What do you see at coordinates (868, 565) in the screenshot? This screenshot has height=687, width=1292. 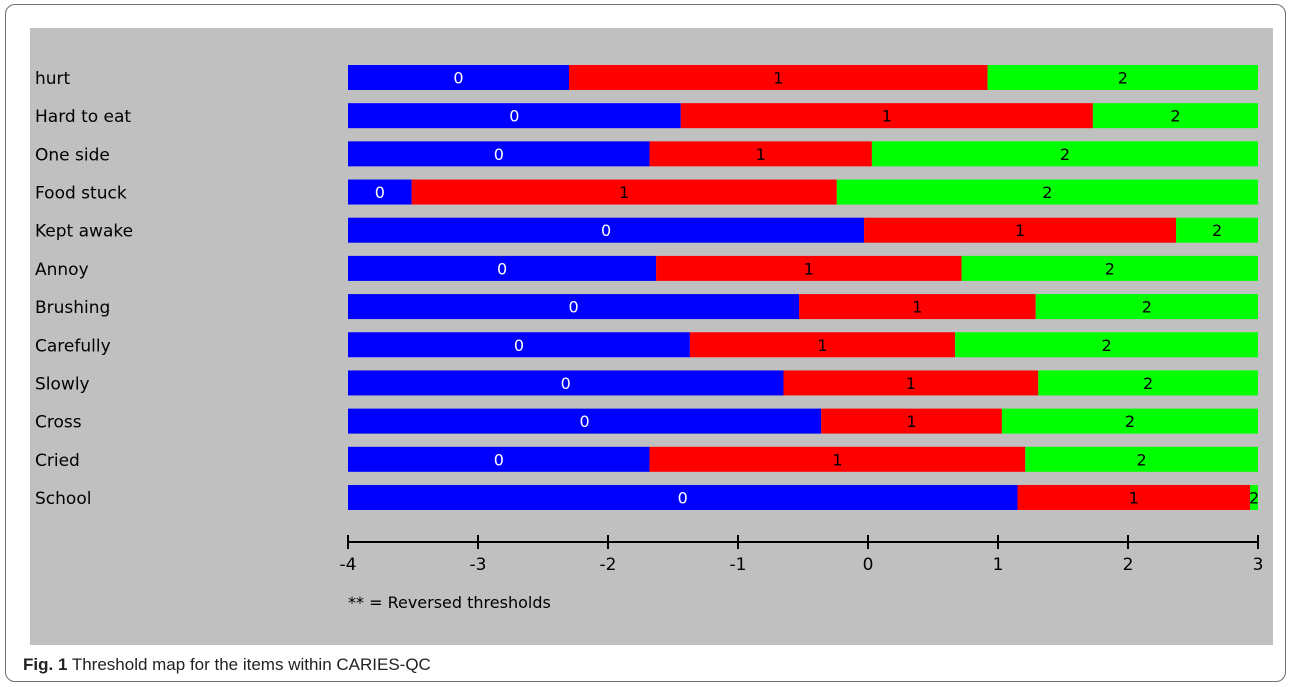 I see `x-tick-label: 0` at bounding box center [868, 565].